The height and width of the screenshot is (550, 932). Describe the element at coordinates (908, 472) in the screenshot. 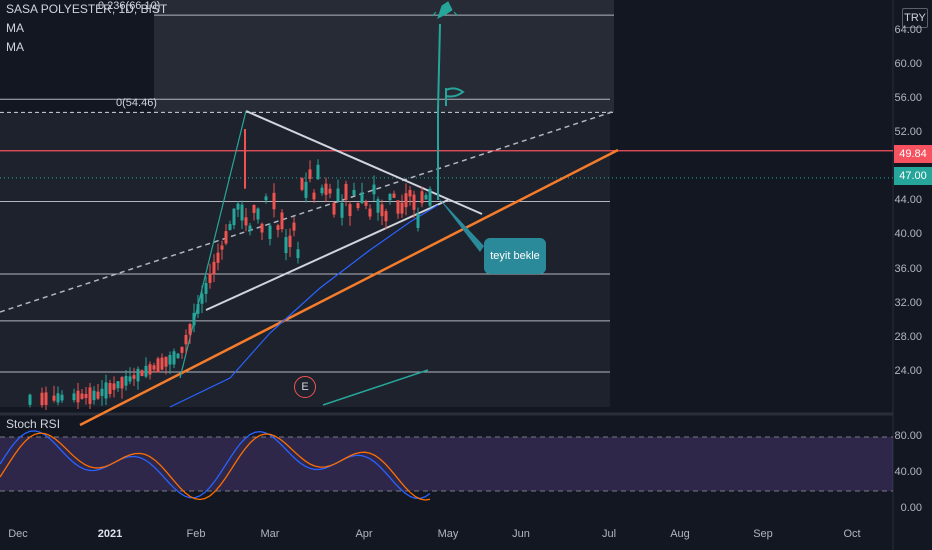

I see `rsi-tick-label: 40.00` at that location.